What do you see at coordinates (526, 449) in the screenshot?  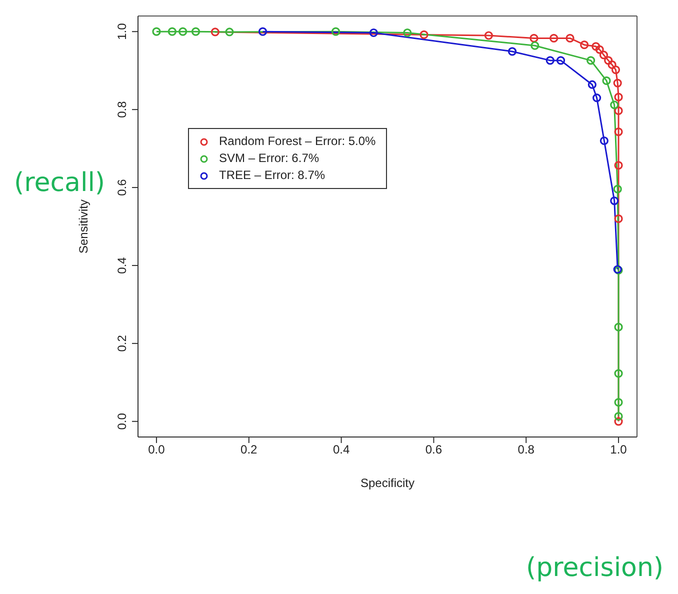 I see `x-tick-label: 0.8` at bounding box center [526, 449].